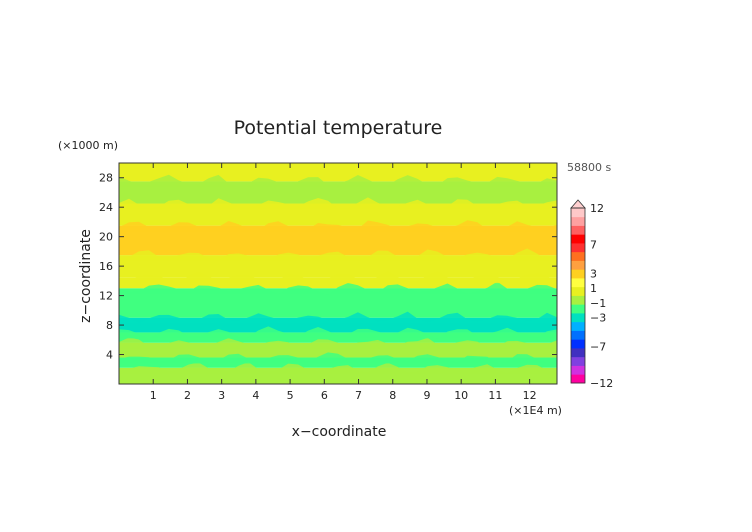  Describe the element at coordinates (339, 432) in the screenshot. I see `x-axis-title: x−coordinate` at that location.